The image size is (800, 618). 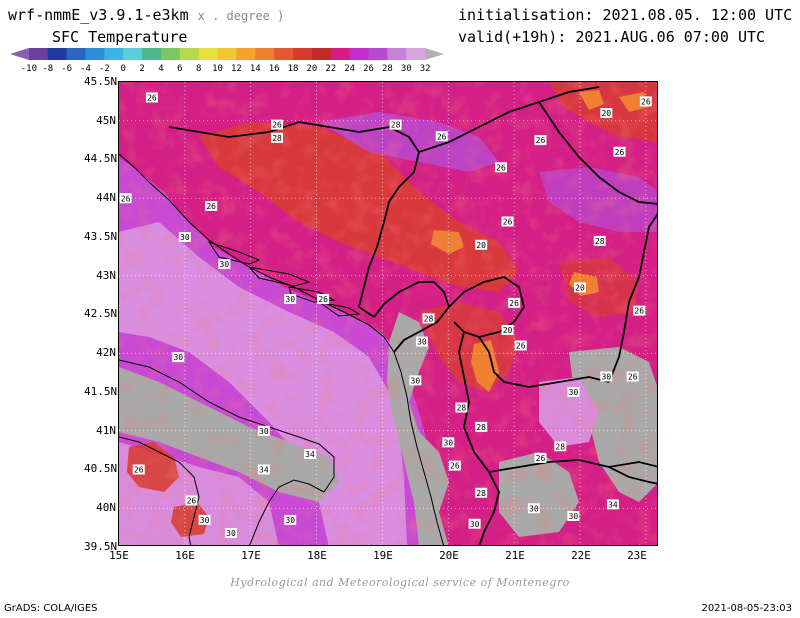 I want to click on model-unit: x . degree ), so click(x=241, y=16).